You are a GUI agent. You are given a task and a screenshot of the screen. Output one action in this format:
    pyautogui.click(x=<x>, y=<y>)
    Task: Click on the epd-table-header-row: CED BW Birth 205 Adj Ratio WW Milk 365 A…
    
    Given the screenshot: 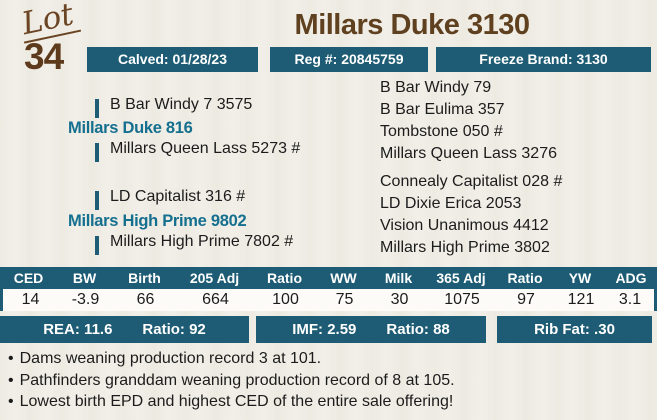 What is the action you would take?
    pyautogui.click(x=328, y=278)
    